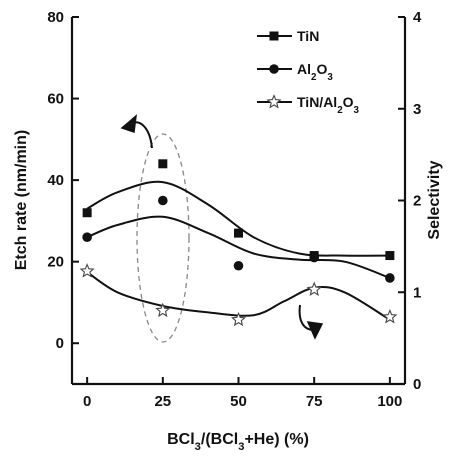  Describe the element at coordinates (238, 442) in the screenshot. I see `x-axis-title: BCl3/(BCl3+He) (%)` at that location.